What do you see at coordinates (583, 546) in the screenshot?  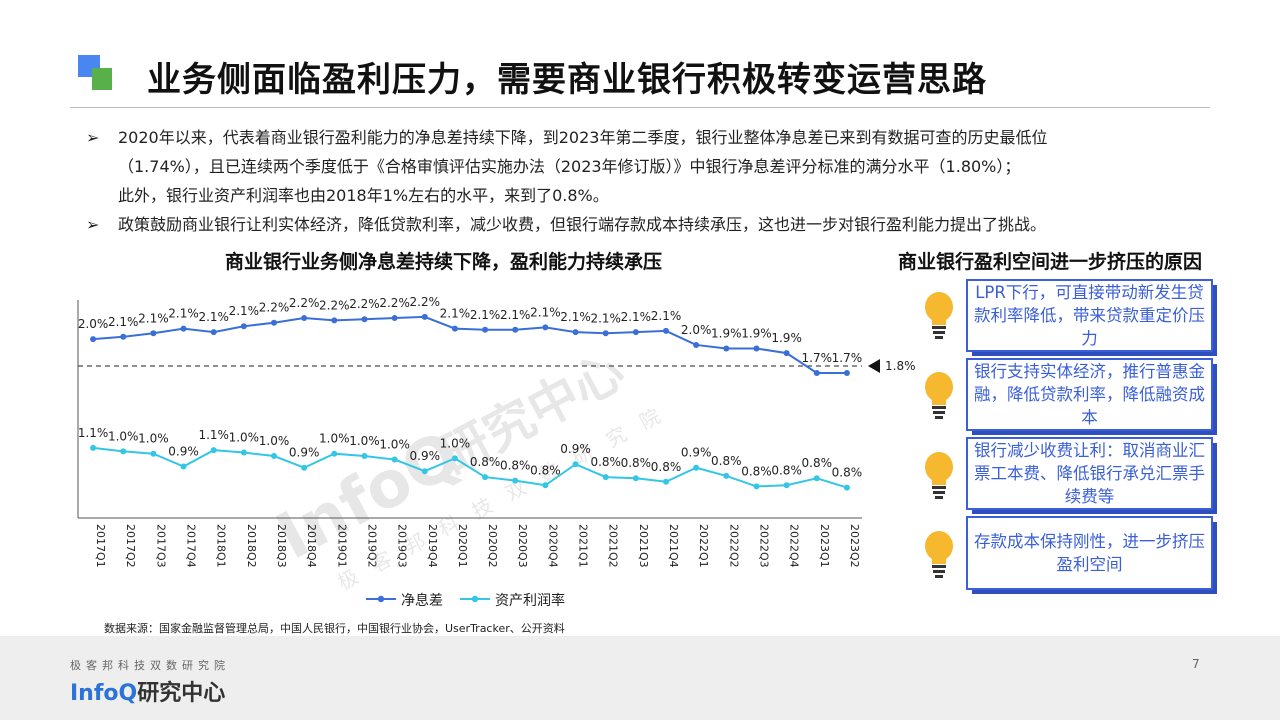 I see `x-tick-label: 2021Q1` at bounding box center [583, 546].